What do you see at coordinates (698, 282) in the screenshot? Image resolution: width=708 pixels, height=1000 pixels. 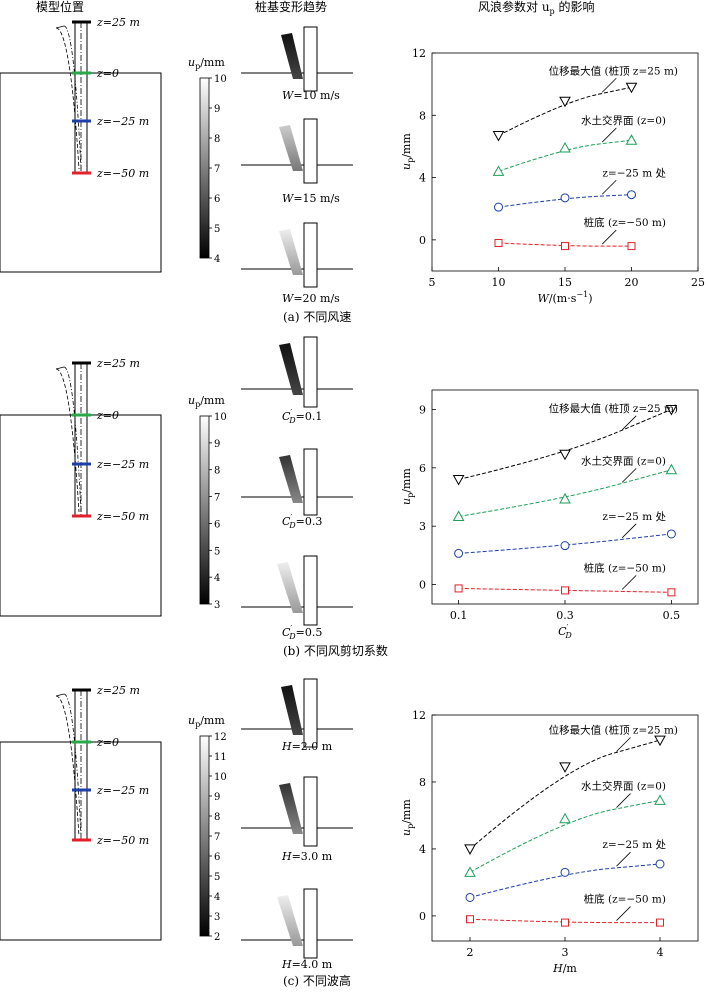 I see `x-tick-label: 25` at bounding box center [698, 282].